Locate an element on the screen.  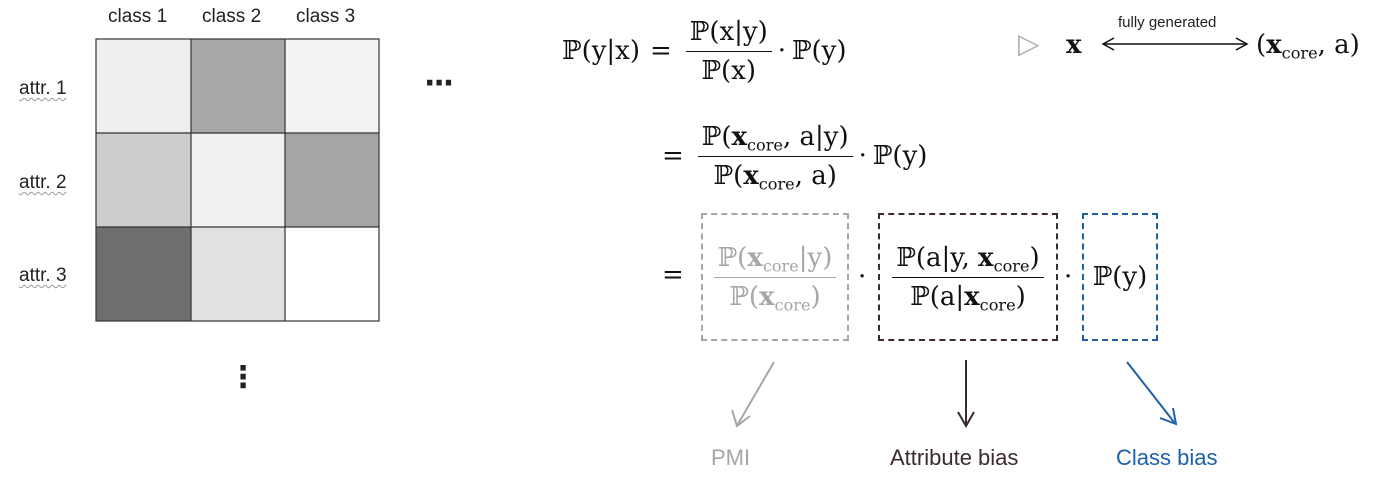
line1-fraction: ℙ(x|y) ℙ(x) is located at coordinates (728, 51).